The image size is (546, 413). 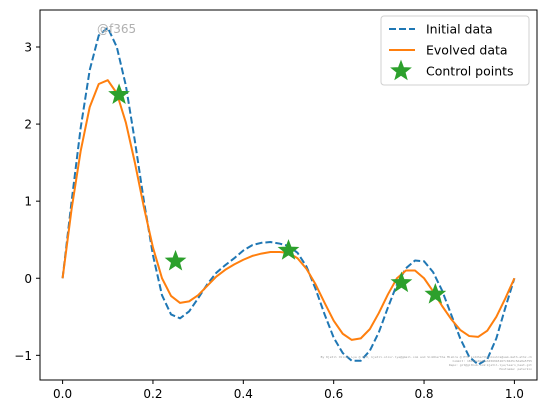 What do you see at coordinates (333, 394) in the screenshot?
I see `x-tick-label: 0.6` at bounding box center [333, 394].